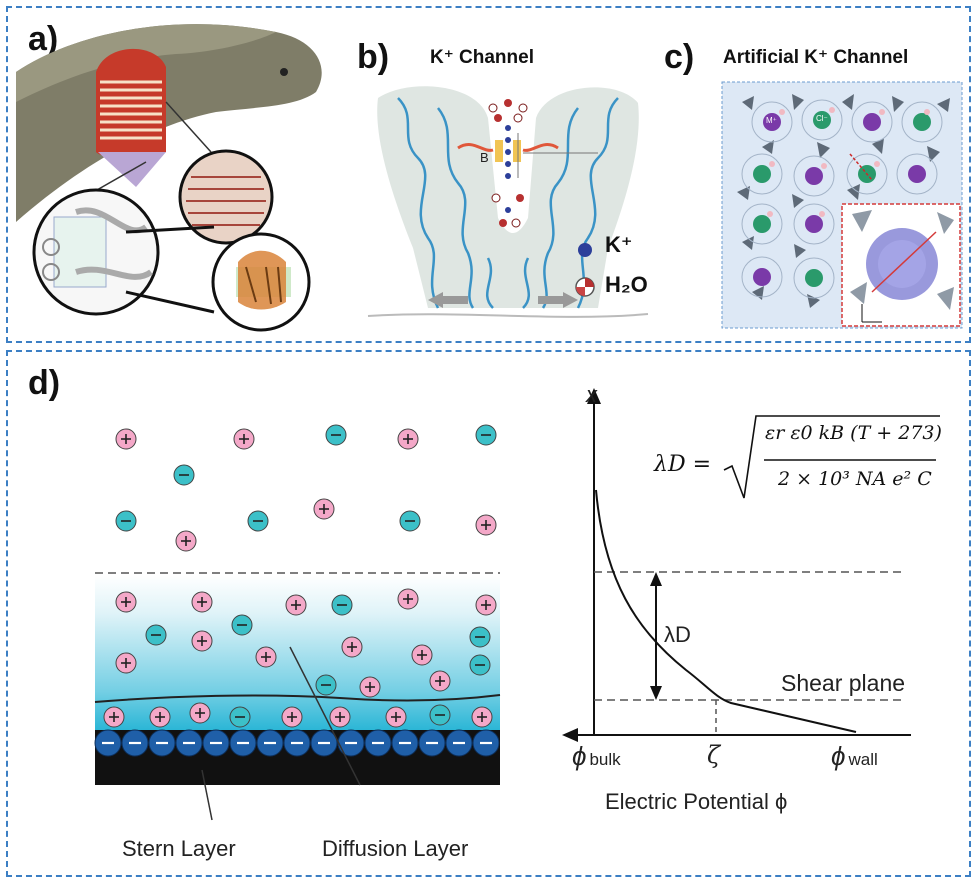  I want to click on equation-lhs: λD =, so click(683, 464).